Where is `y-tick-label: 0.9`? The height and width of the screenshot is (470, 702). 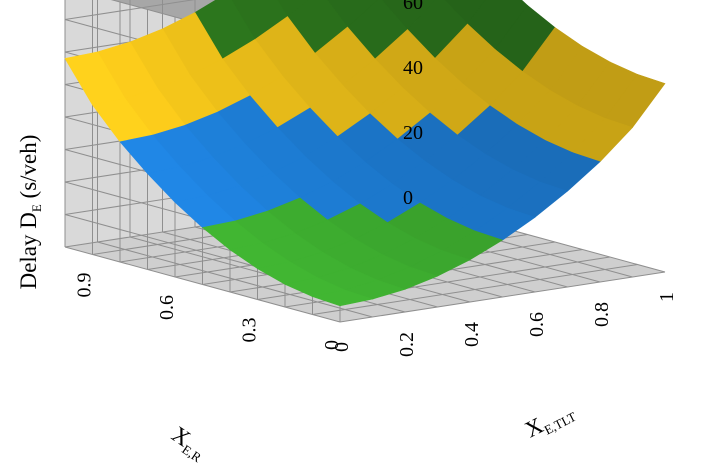 y-tick-label: 0.9 is located at coordinates (85, 285).